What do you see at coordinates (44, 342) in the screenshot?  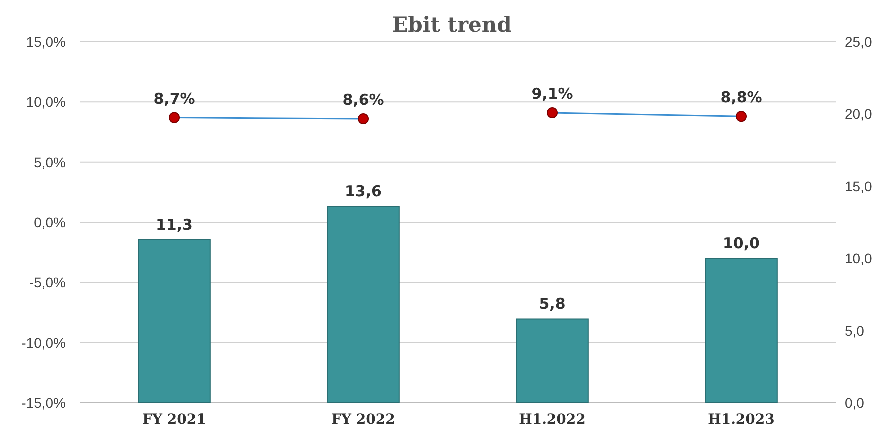 I see `y-tick-label: -10,0%` at bounding box center [44, 342].